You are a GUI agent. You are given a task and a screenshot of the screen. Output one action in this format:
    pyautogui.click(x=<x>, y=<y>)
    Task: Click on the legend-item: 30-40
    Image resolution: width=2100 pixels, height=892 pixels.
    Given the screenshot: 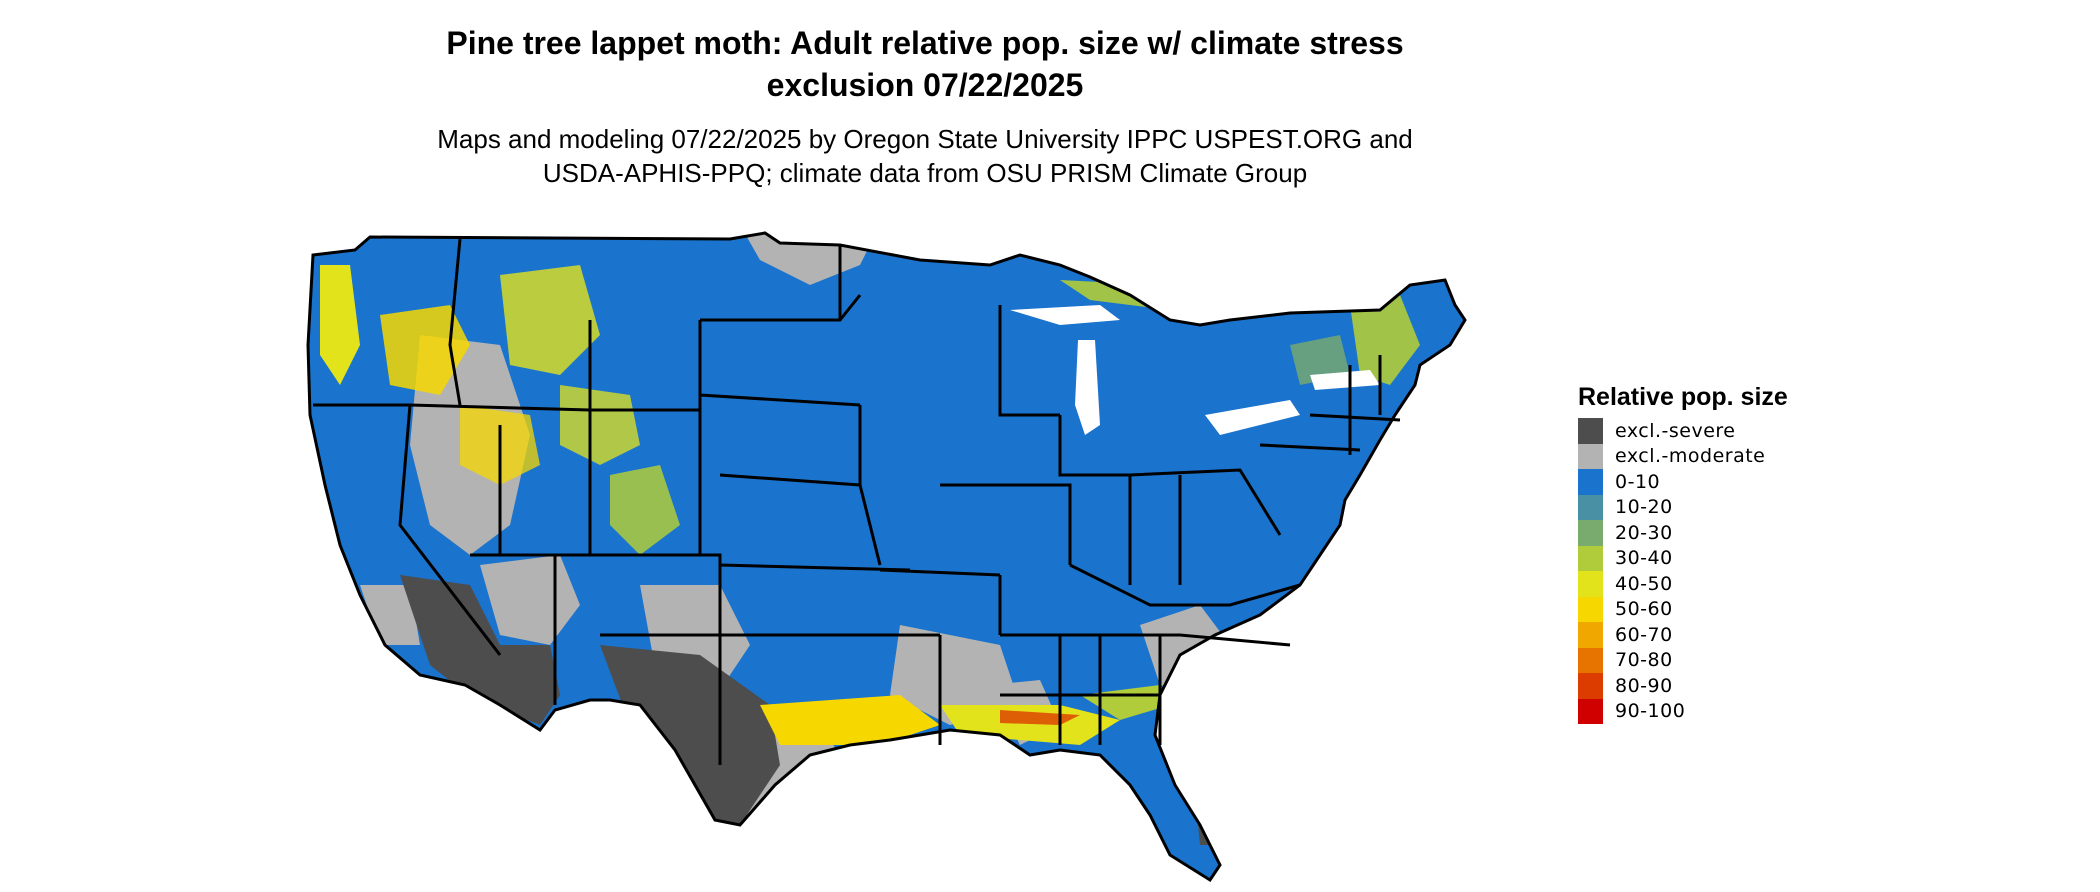 What is the action you would take?
    pyautogui.click(x=1728, y=558)
    